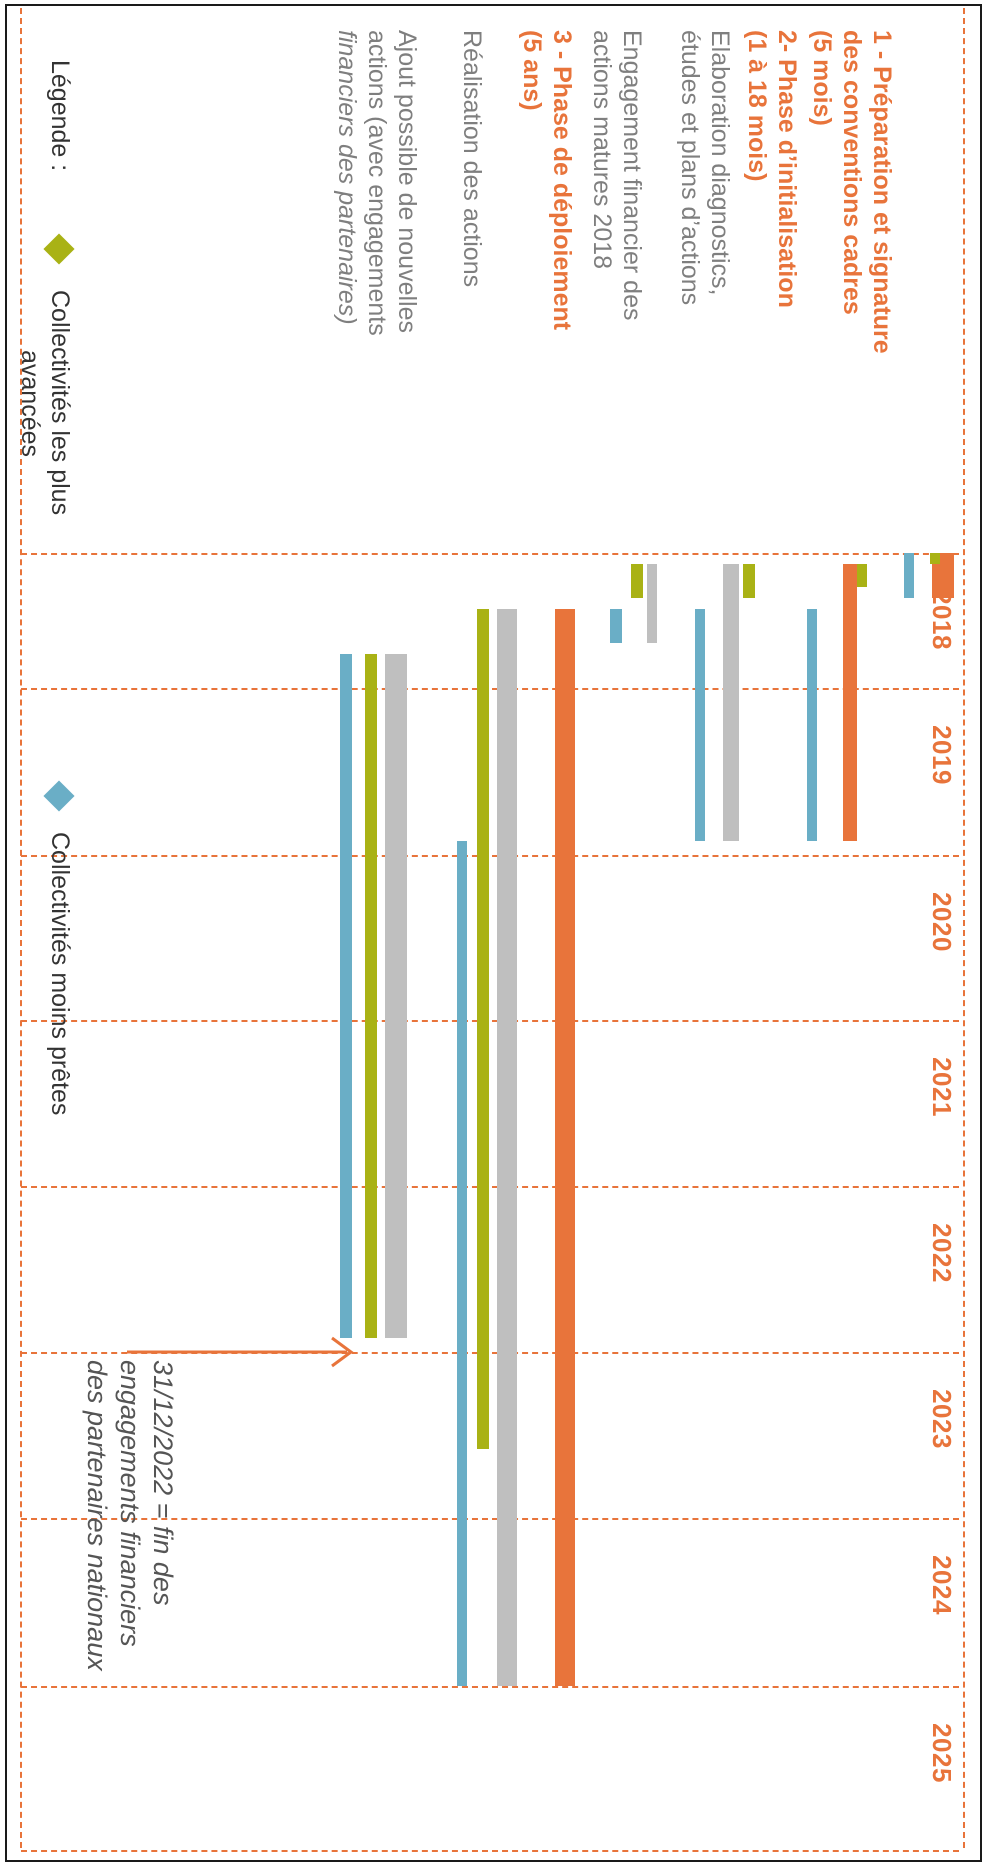 Image resolution: width=987 pixels, height=1866 pixels. What do you see at coordinates (130, 1503) in the screenshot?
I see `deadline-note-line2: engagements financiers` at bounding box center [130, 1503].